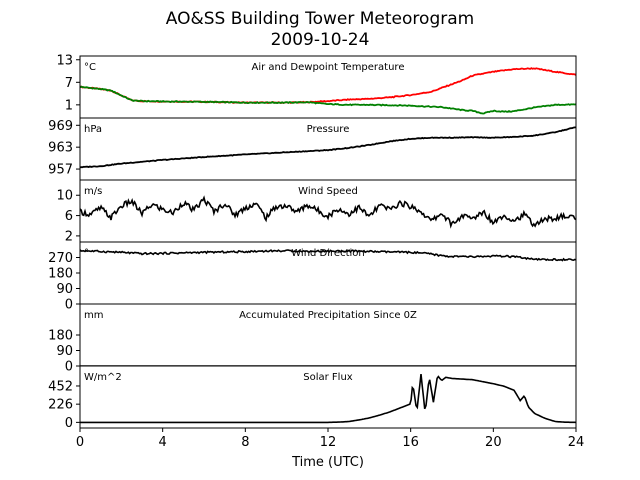 This screenshot has width=640, height=480. I want to click on y-tick-label-3-1: 180, so click(60, 274).